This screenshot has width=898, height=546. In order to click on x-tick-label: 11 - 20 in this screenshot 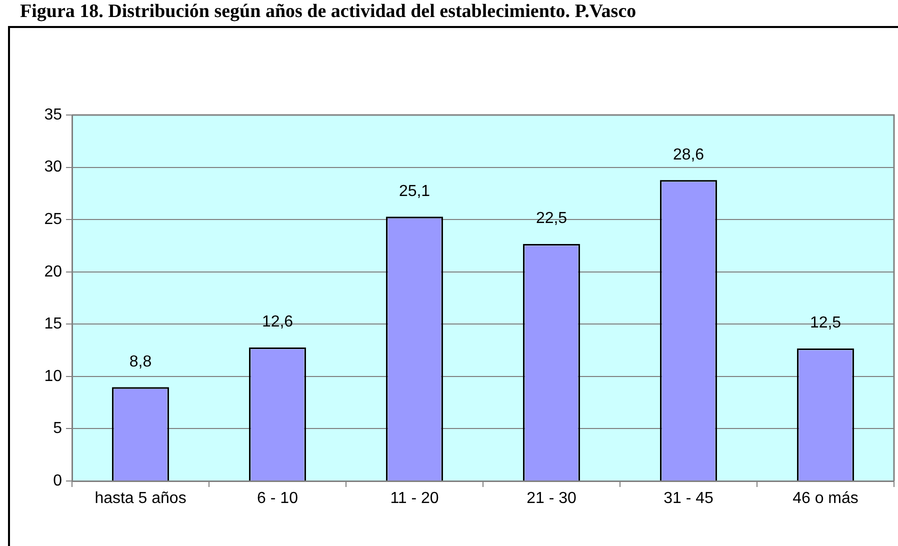, I will do `click(414, 499)`.